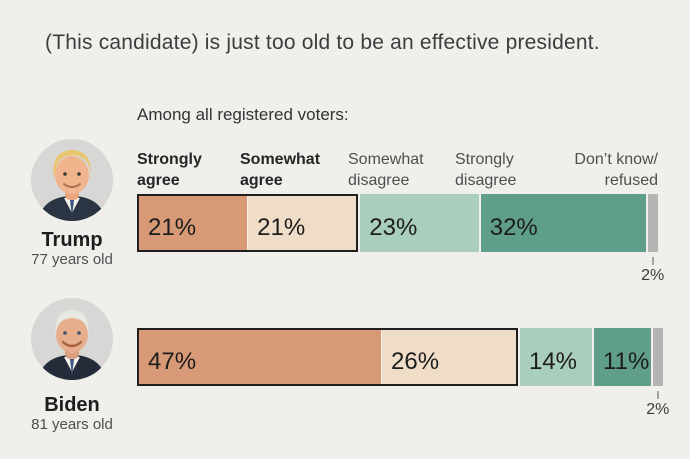 The width and height of the screenshot is (690, 459). What do you see at coordinates (419, 223) in the screenshot?
I see `bar-segment-somewhat-disagree: 23%` at bounding box center [419, 223].